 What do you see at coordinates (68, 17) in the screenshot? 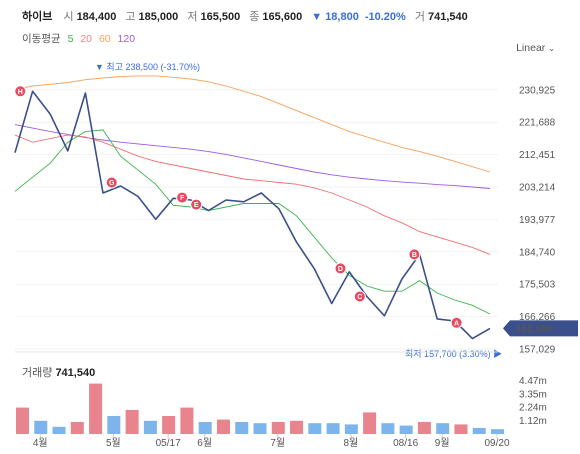
I see `open-label: 시` at bounding box center [68, 17].